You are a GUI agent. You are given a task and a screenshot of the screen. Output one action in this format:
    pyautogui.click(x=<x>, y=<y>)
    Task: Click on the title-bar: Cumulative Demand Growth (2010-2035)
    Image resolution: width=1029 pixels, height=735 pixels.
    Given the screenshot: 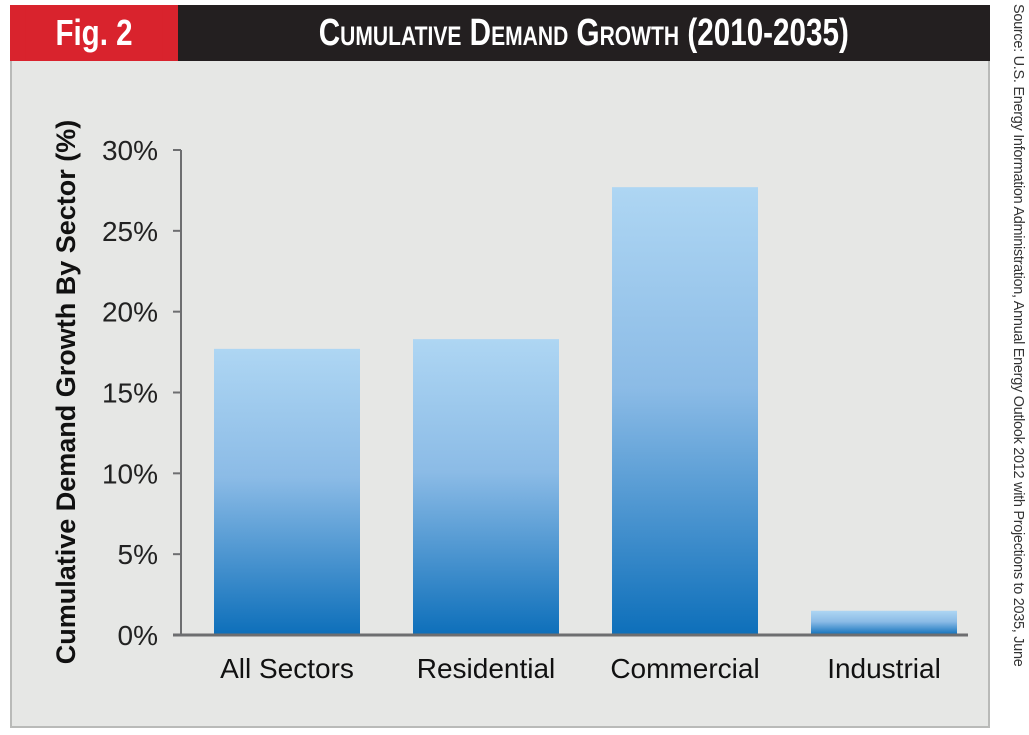 What is the action you would take?
    pyautogui.click(x=584, y=33)
    